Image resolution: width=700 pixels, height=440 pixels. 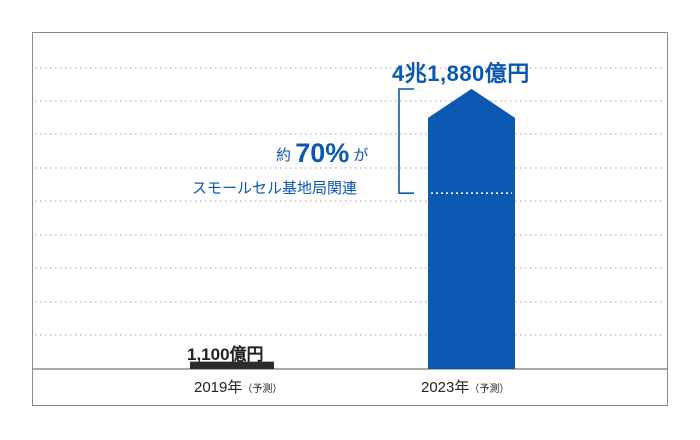 I want to click on bar-2019, so click(x=232, y=365).